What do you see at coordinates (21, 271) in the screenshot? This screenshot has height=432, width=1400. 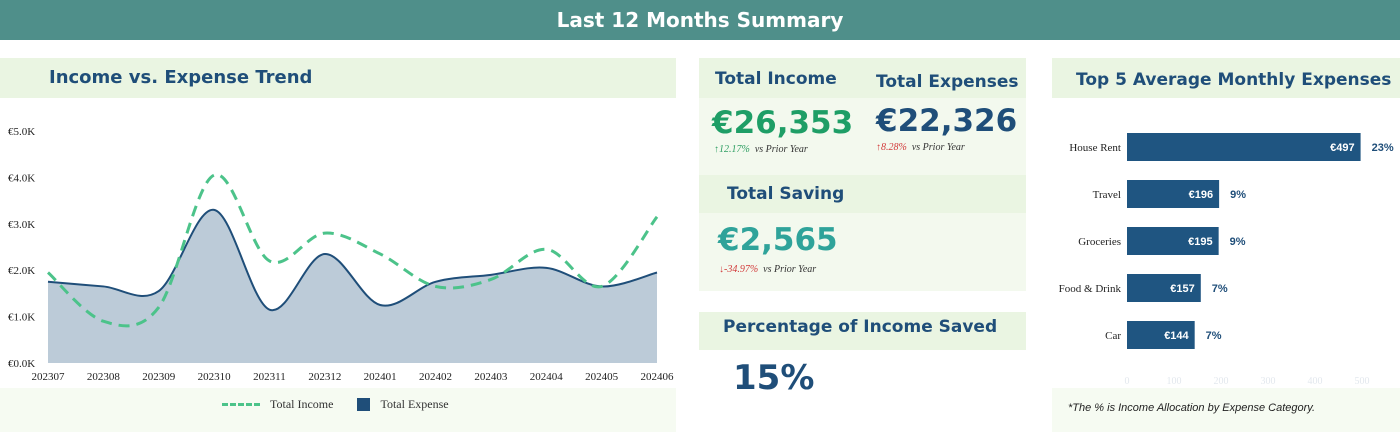 I see `y-tick-label: €2.0K` at bounding box center [21, 271].